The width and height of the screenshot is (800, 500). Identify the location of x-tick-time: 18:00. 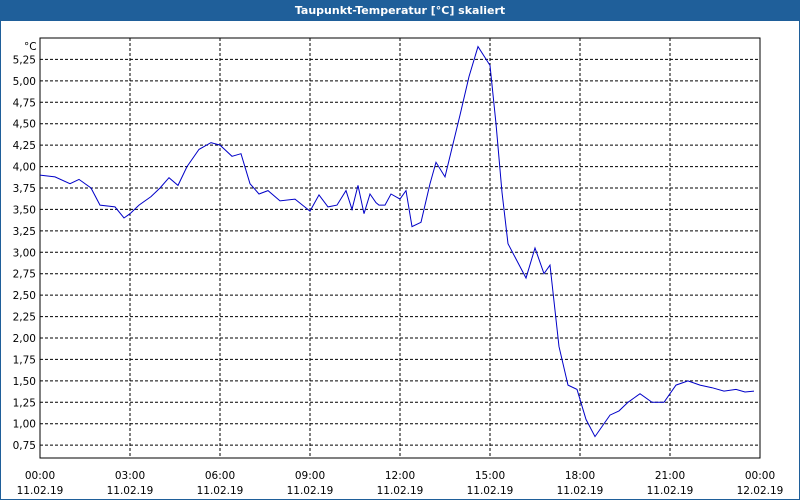
(580, 476).